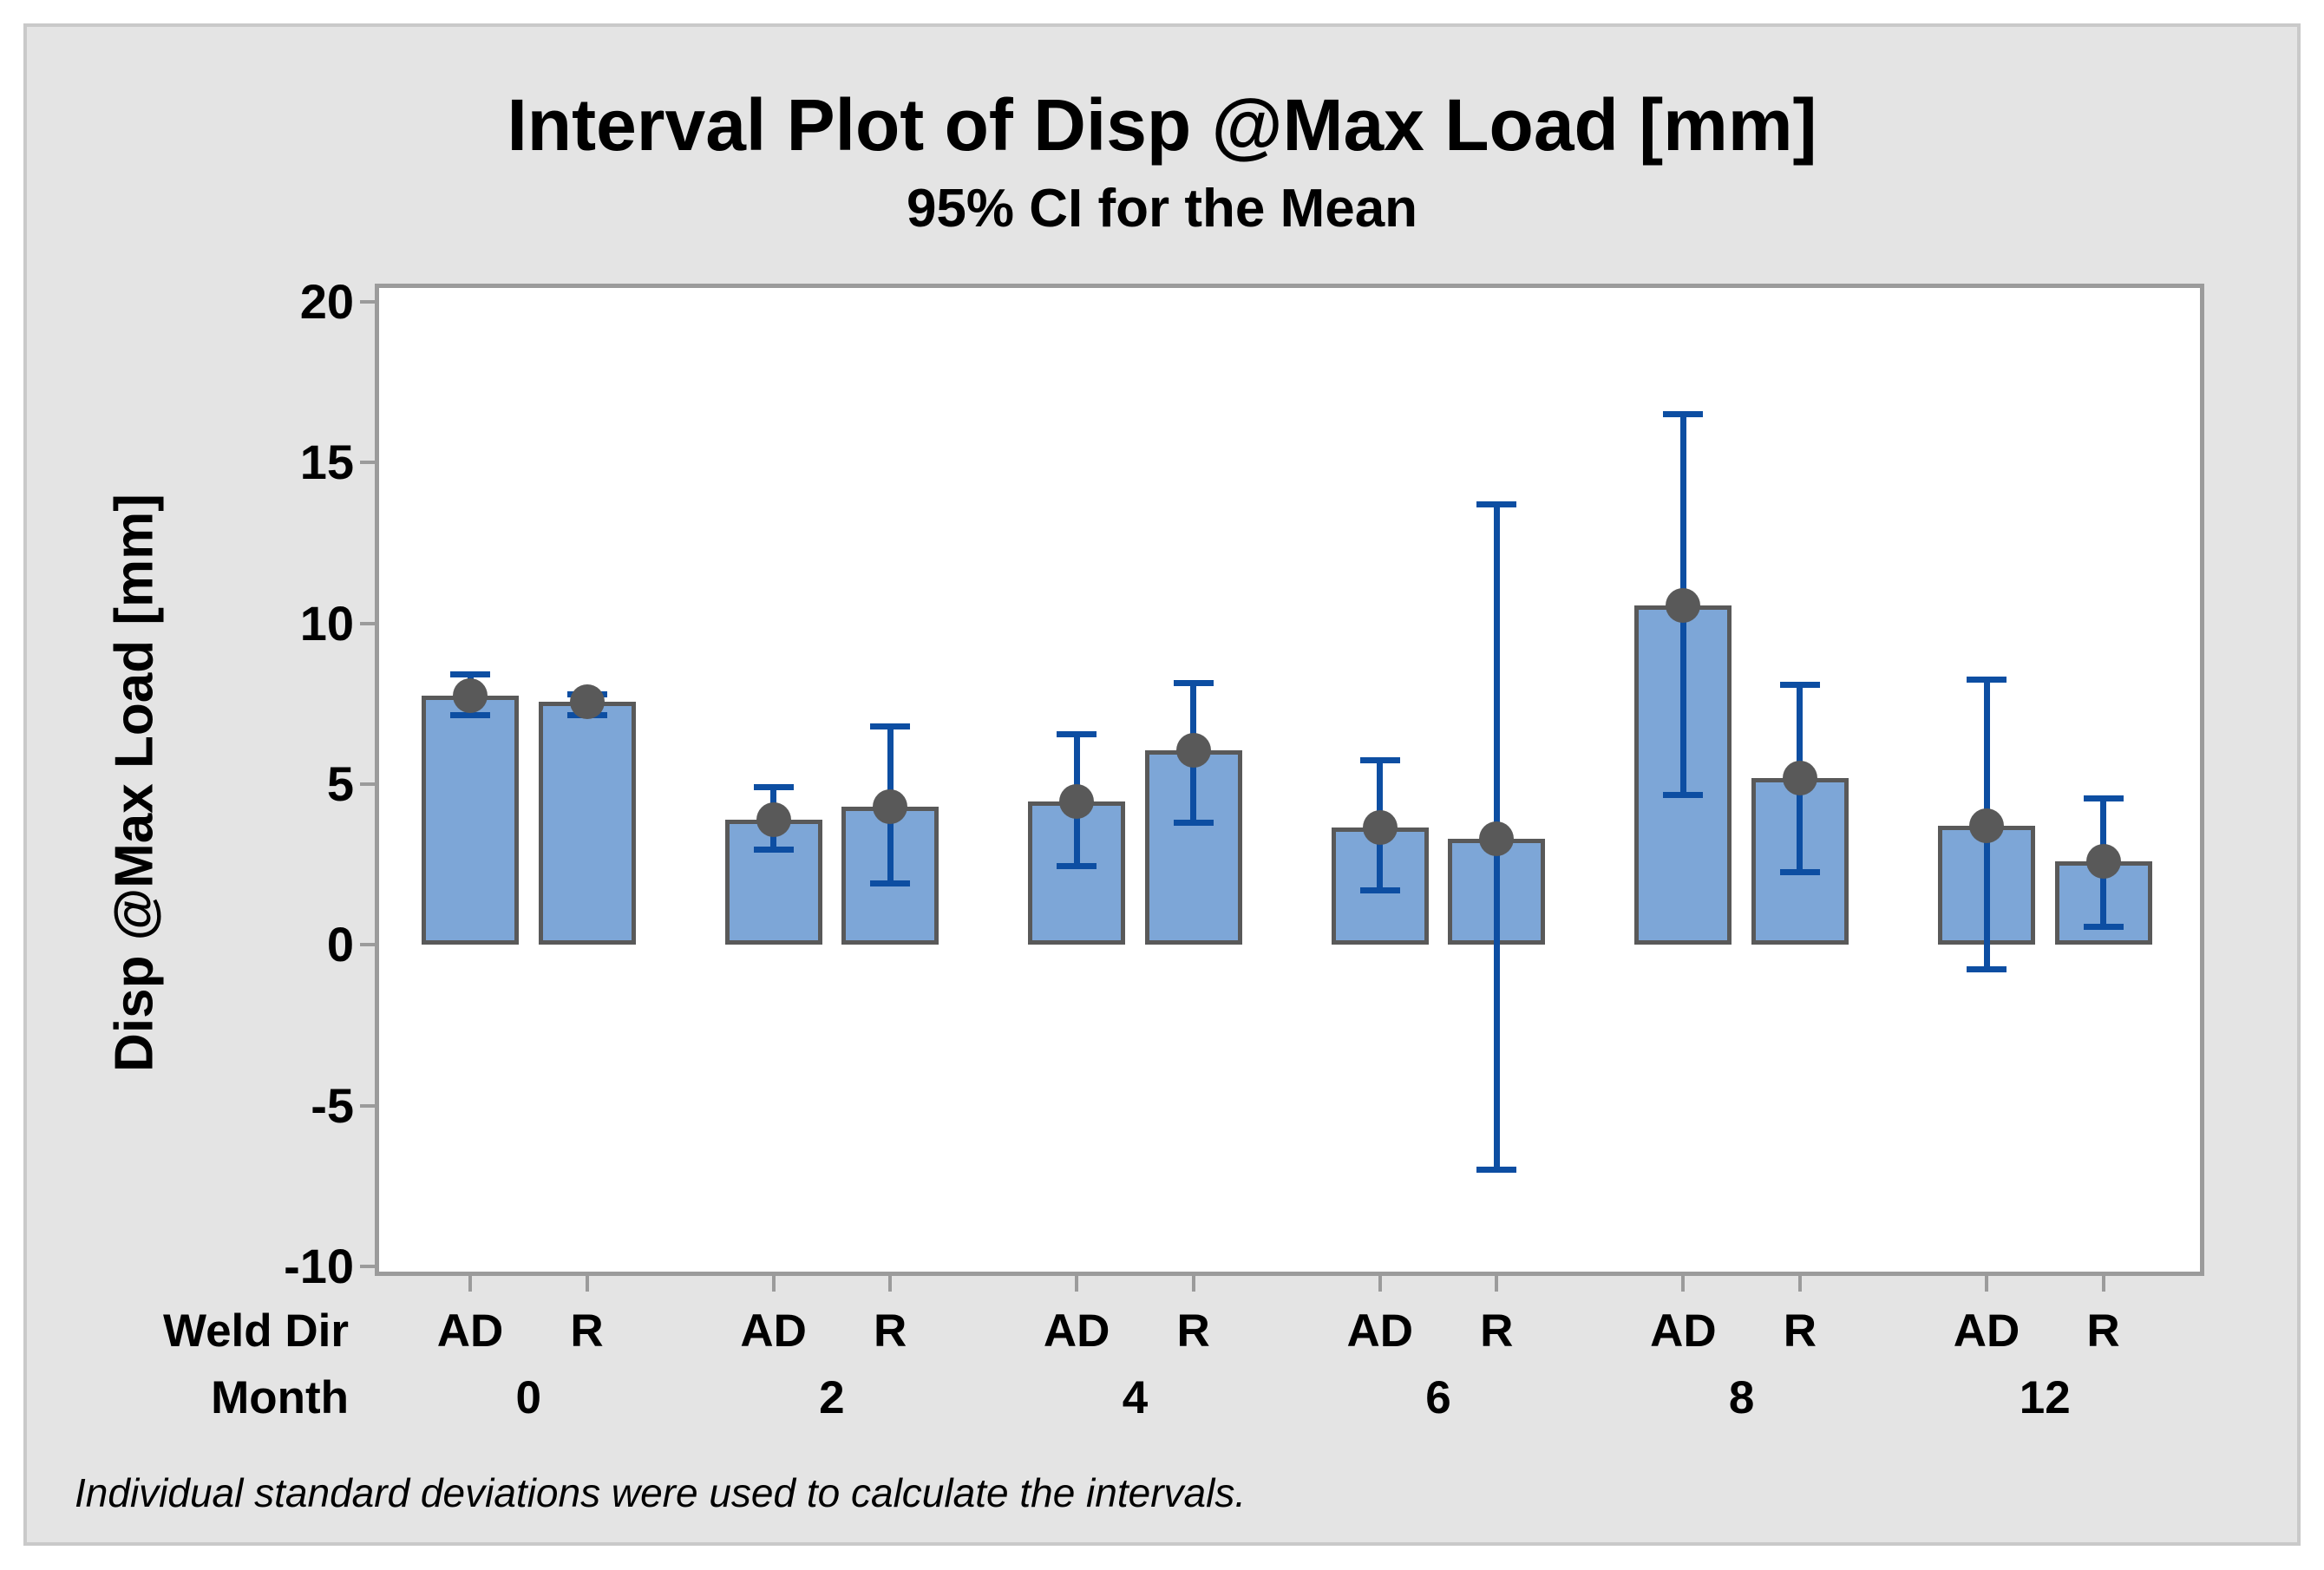  I want to click on y-tick-label: 15, so click(326, 462).